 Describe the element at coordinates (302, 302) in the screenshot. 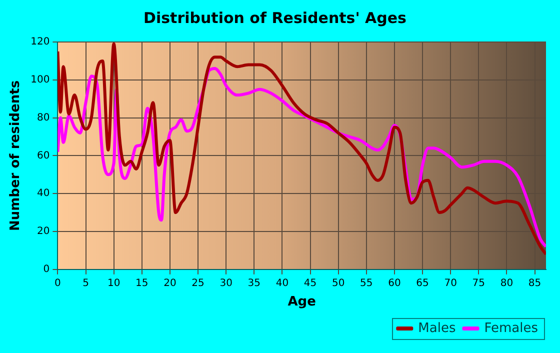

I see `x-axis-title: Age` at that location.